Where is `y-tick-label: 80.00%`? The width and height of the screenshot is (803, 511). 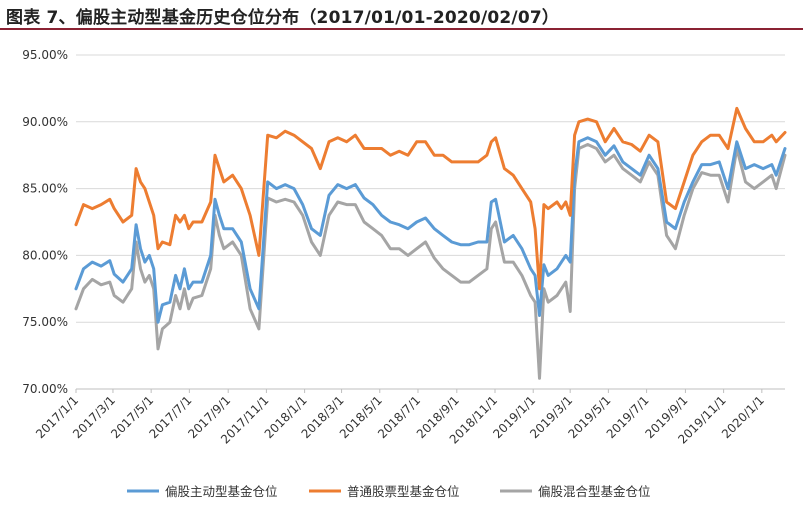 y-tick-label: 80.00% is located at coordinates (45, 255).